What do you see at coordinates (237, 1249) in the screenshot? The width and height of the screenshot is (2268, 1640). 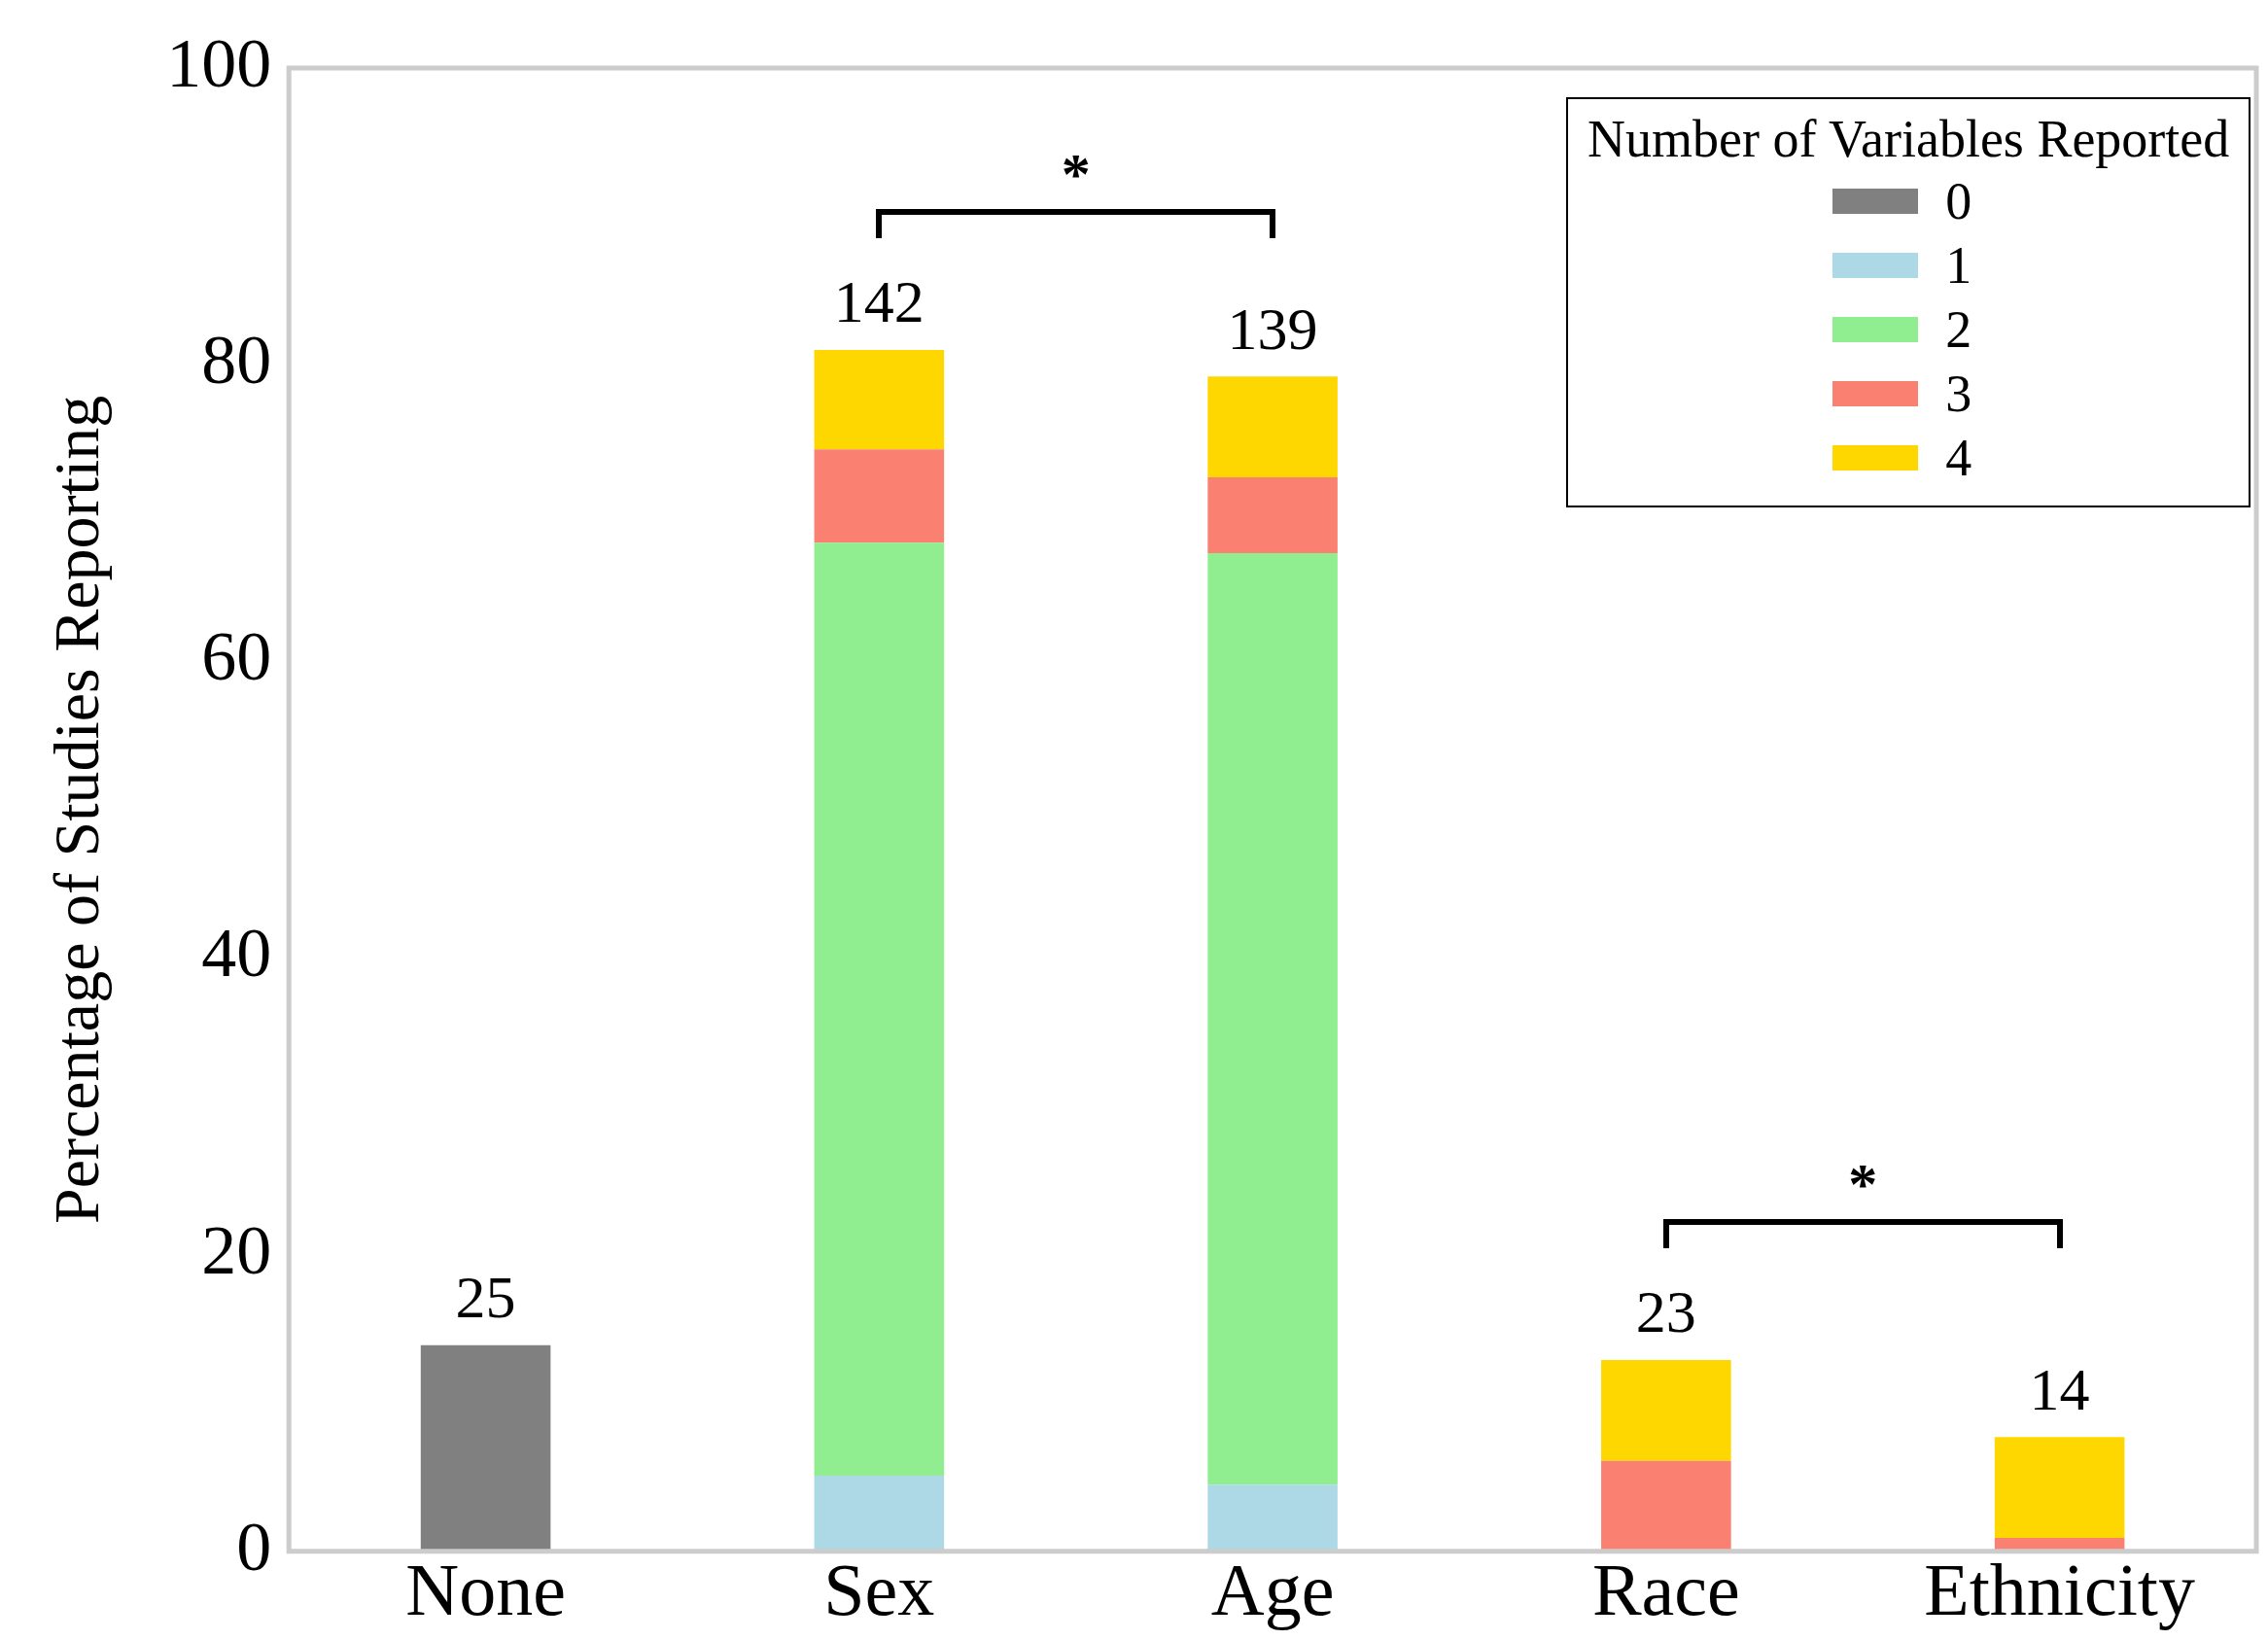 I see `y-tick-label: 20` at bounding box center [237, 1249].